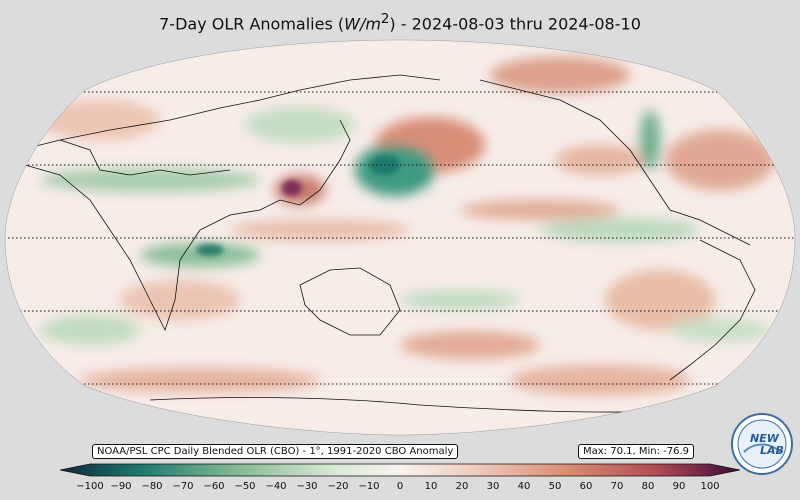 The height and width of the screenshot is (500, 800). What do you see at coordinates (462, 486) in the screenshot?
I see `colorbar-tick-label: 20` at bounding box center [462, 486].